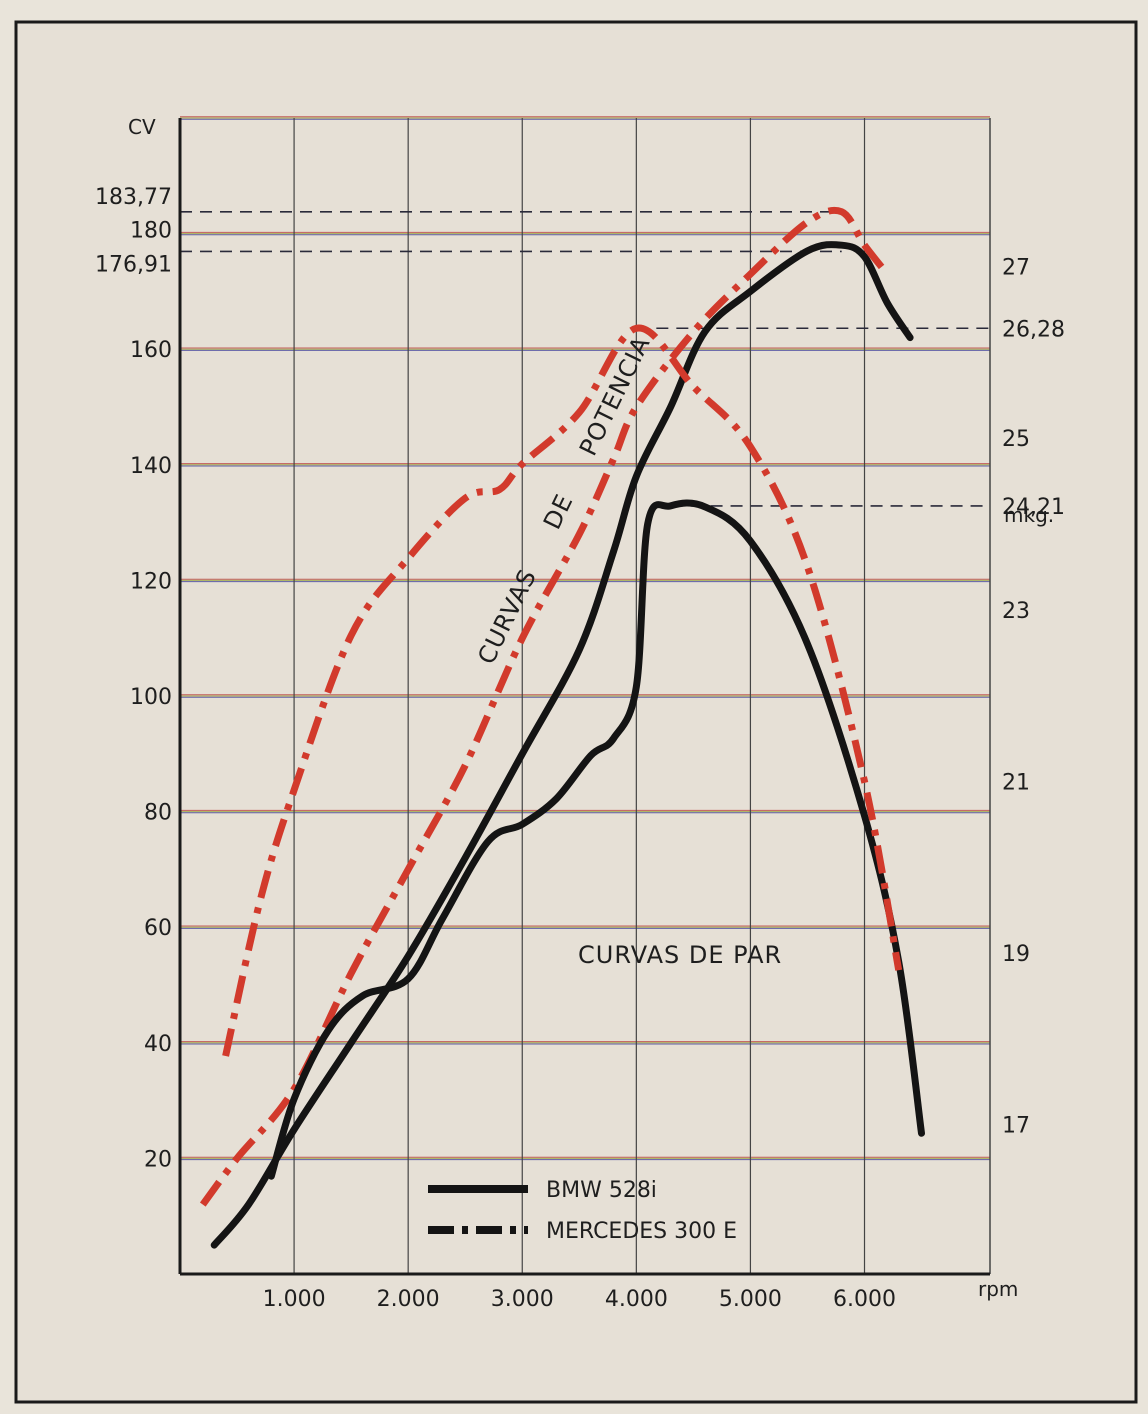 This screenshot has width=1148, height=1414. I want to click on right-tick-21: 21, so click(1016, 782).